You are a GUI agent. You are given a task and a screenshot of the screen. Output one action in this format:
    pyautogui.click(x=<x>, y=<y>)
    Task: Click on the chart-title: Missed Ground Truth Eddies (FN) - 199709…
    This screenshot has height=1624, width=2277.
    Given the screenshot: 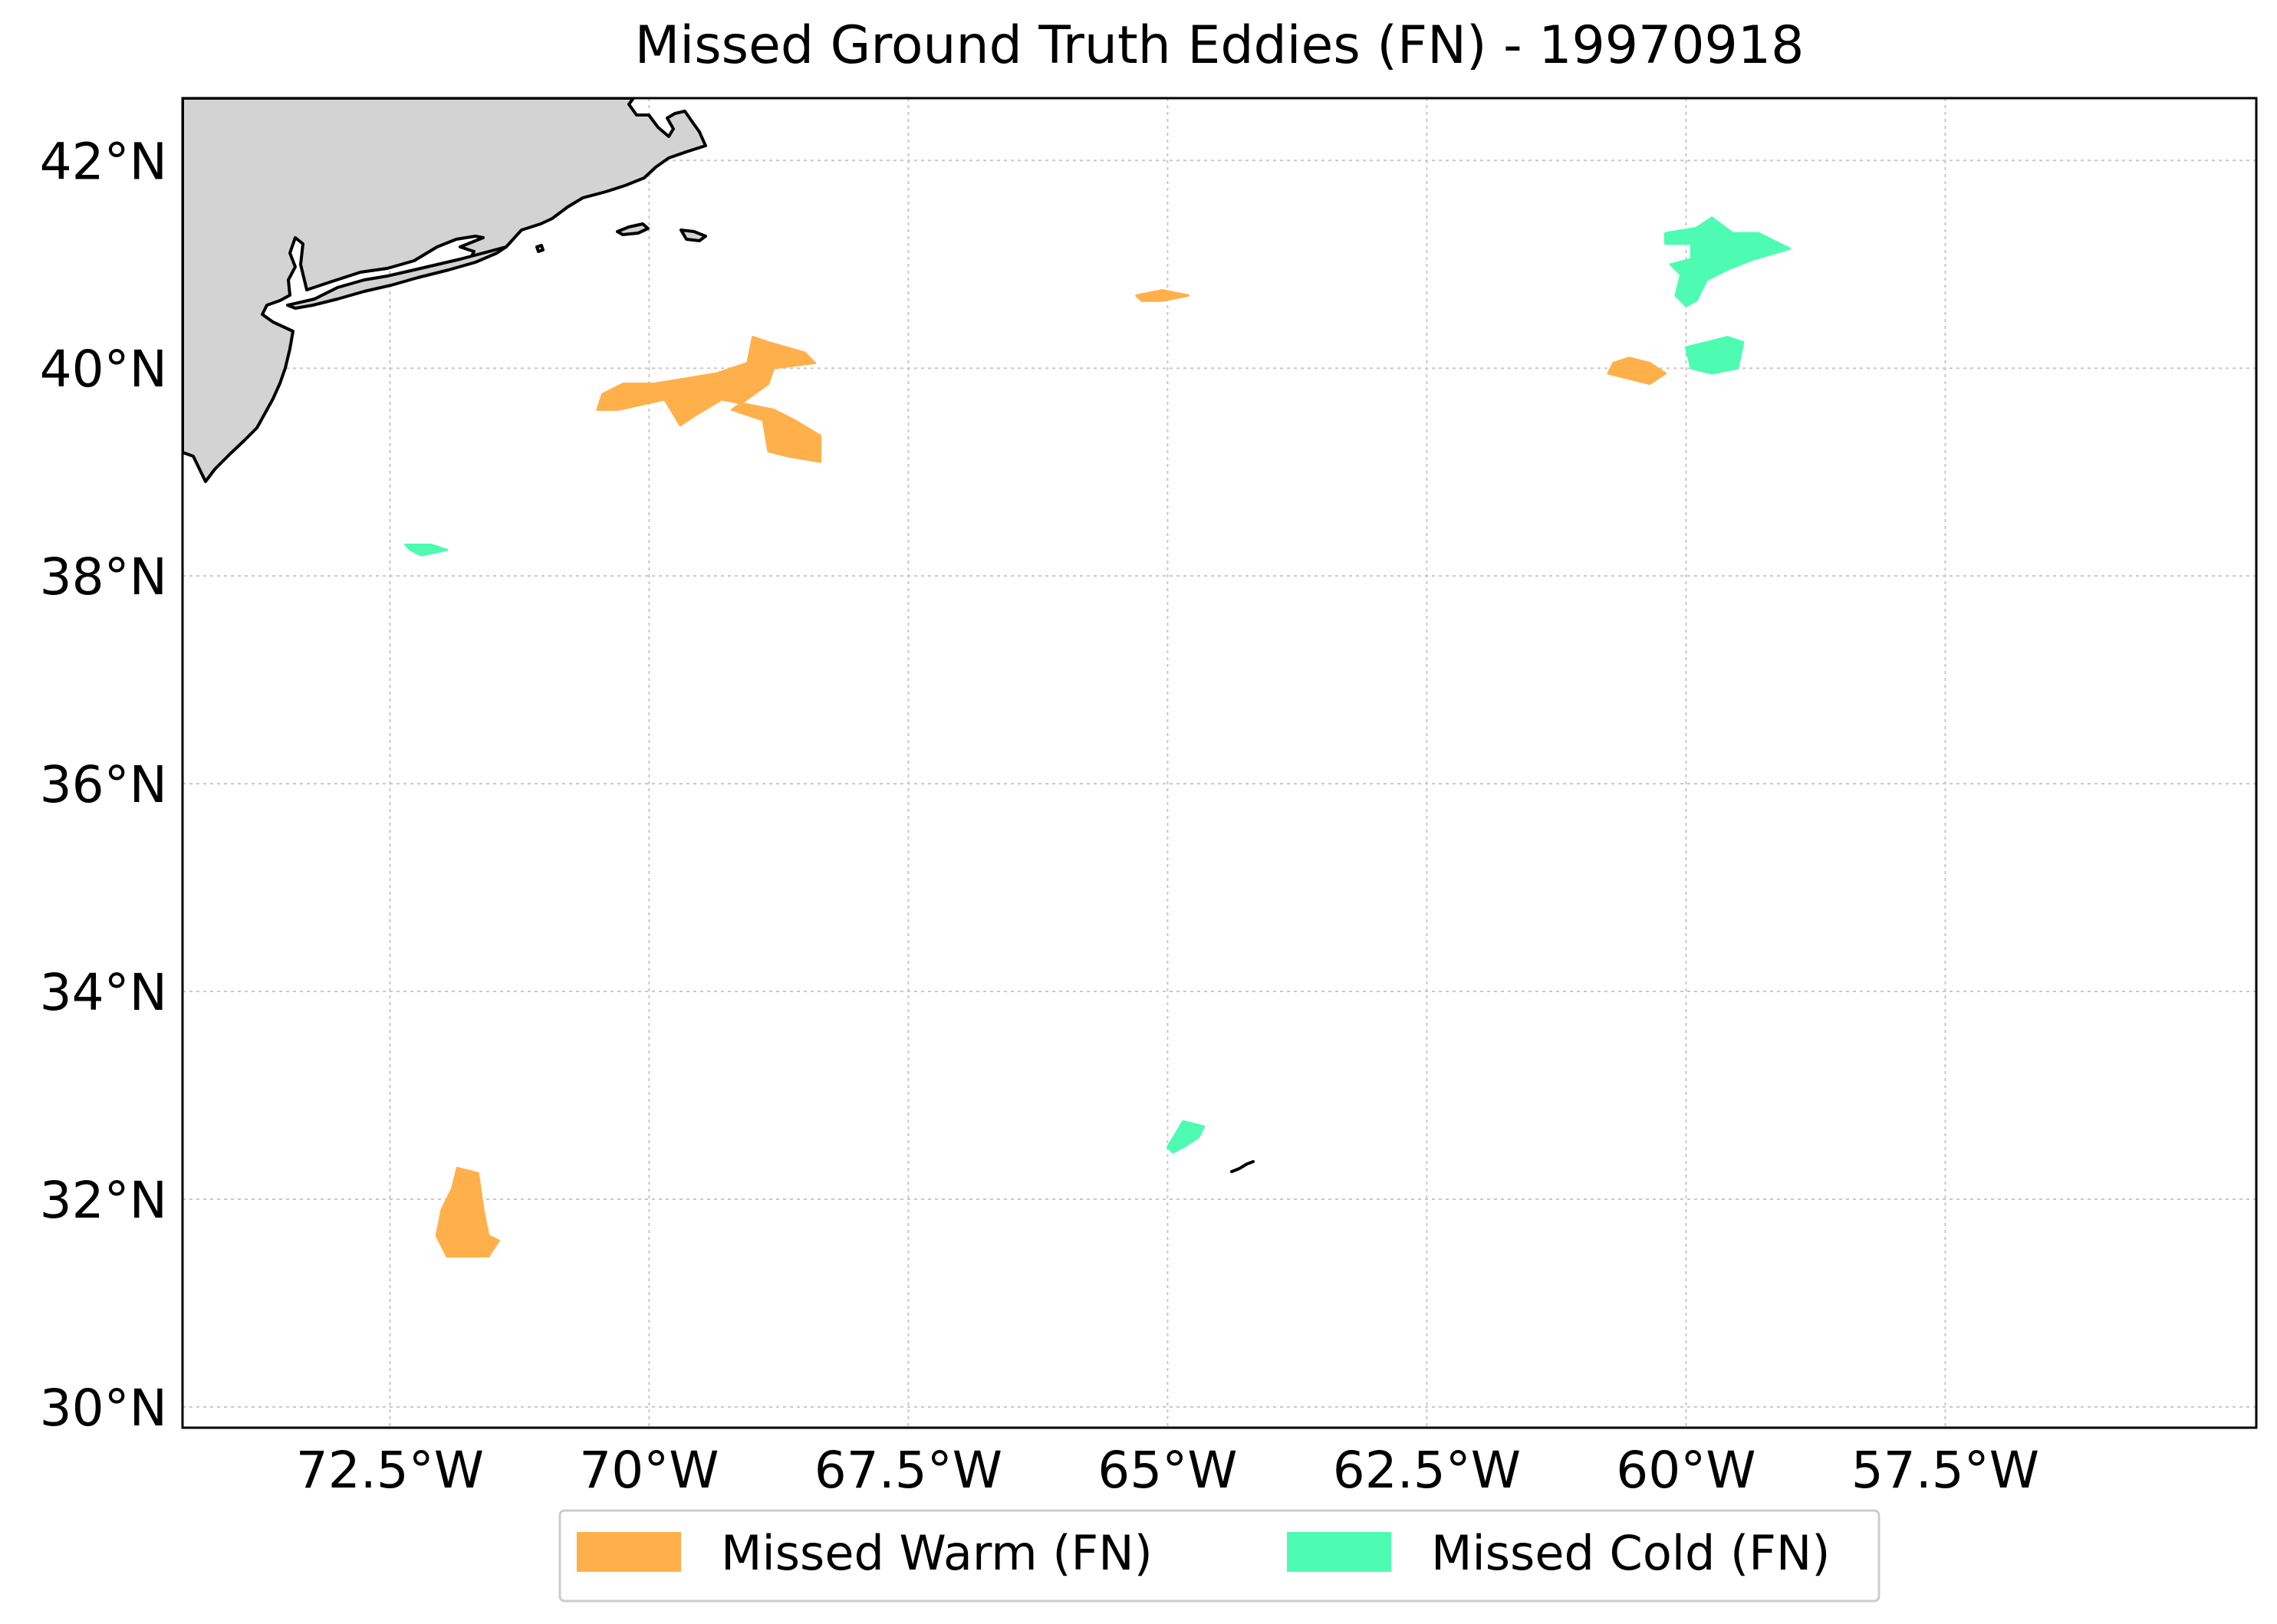 What is the action you would take?
    pyautogui.click(x=1220, y=45)
    